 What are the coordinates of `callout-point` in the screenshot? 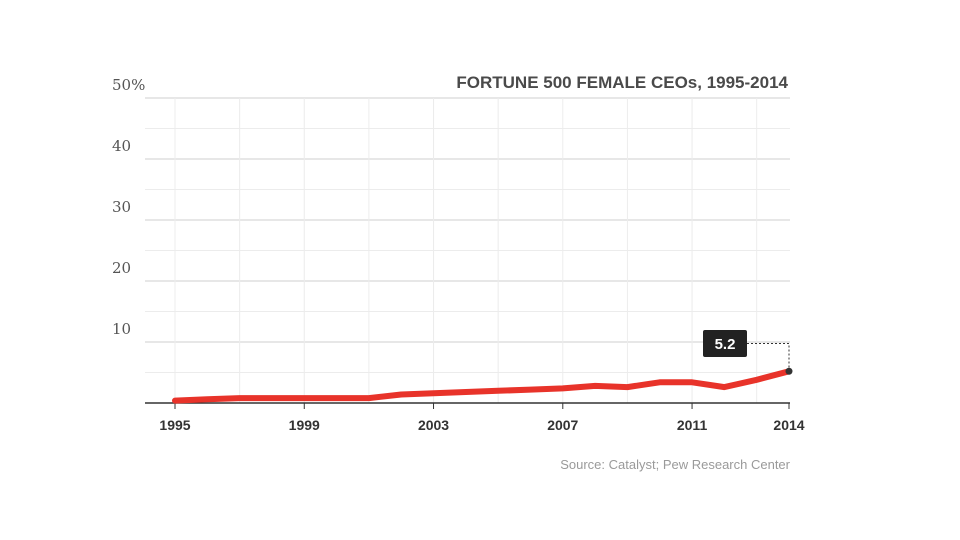 It's located at (789, 371).